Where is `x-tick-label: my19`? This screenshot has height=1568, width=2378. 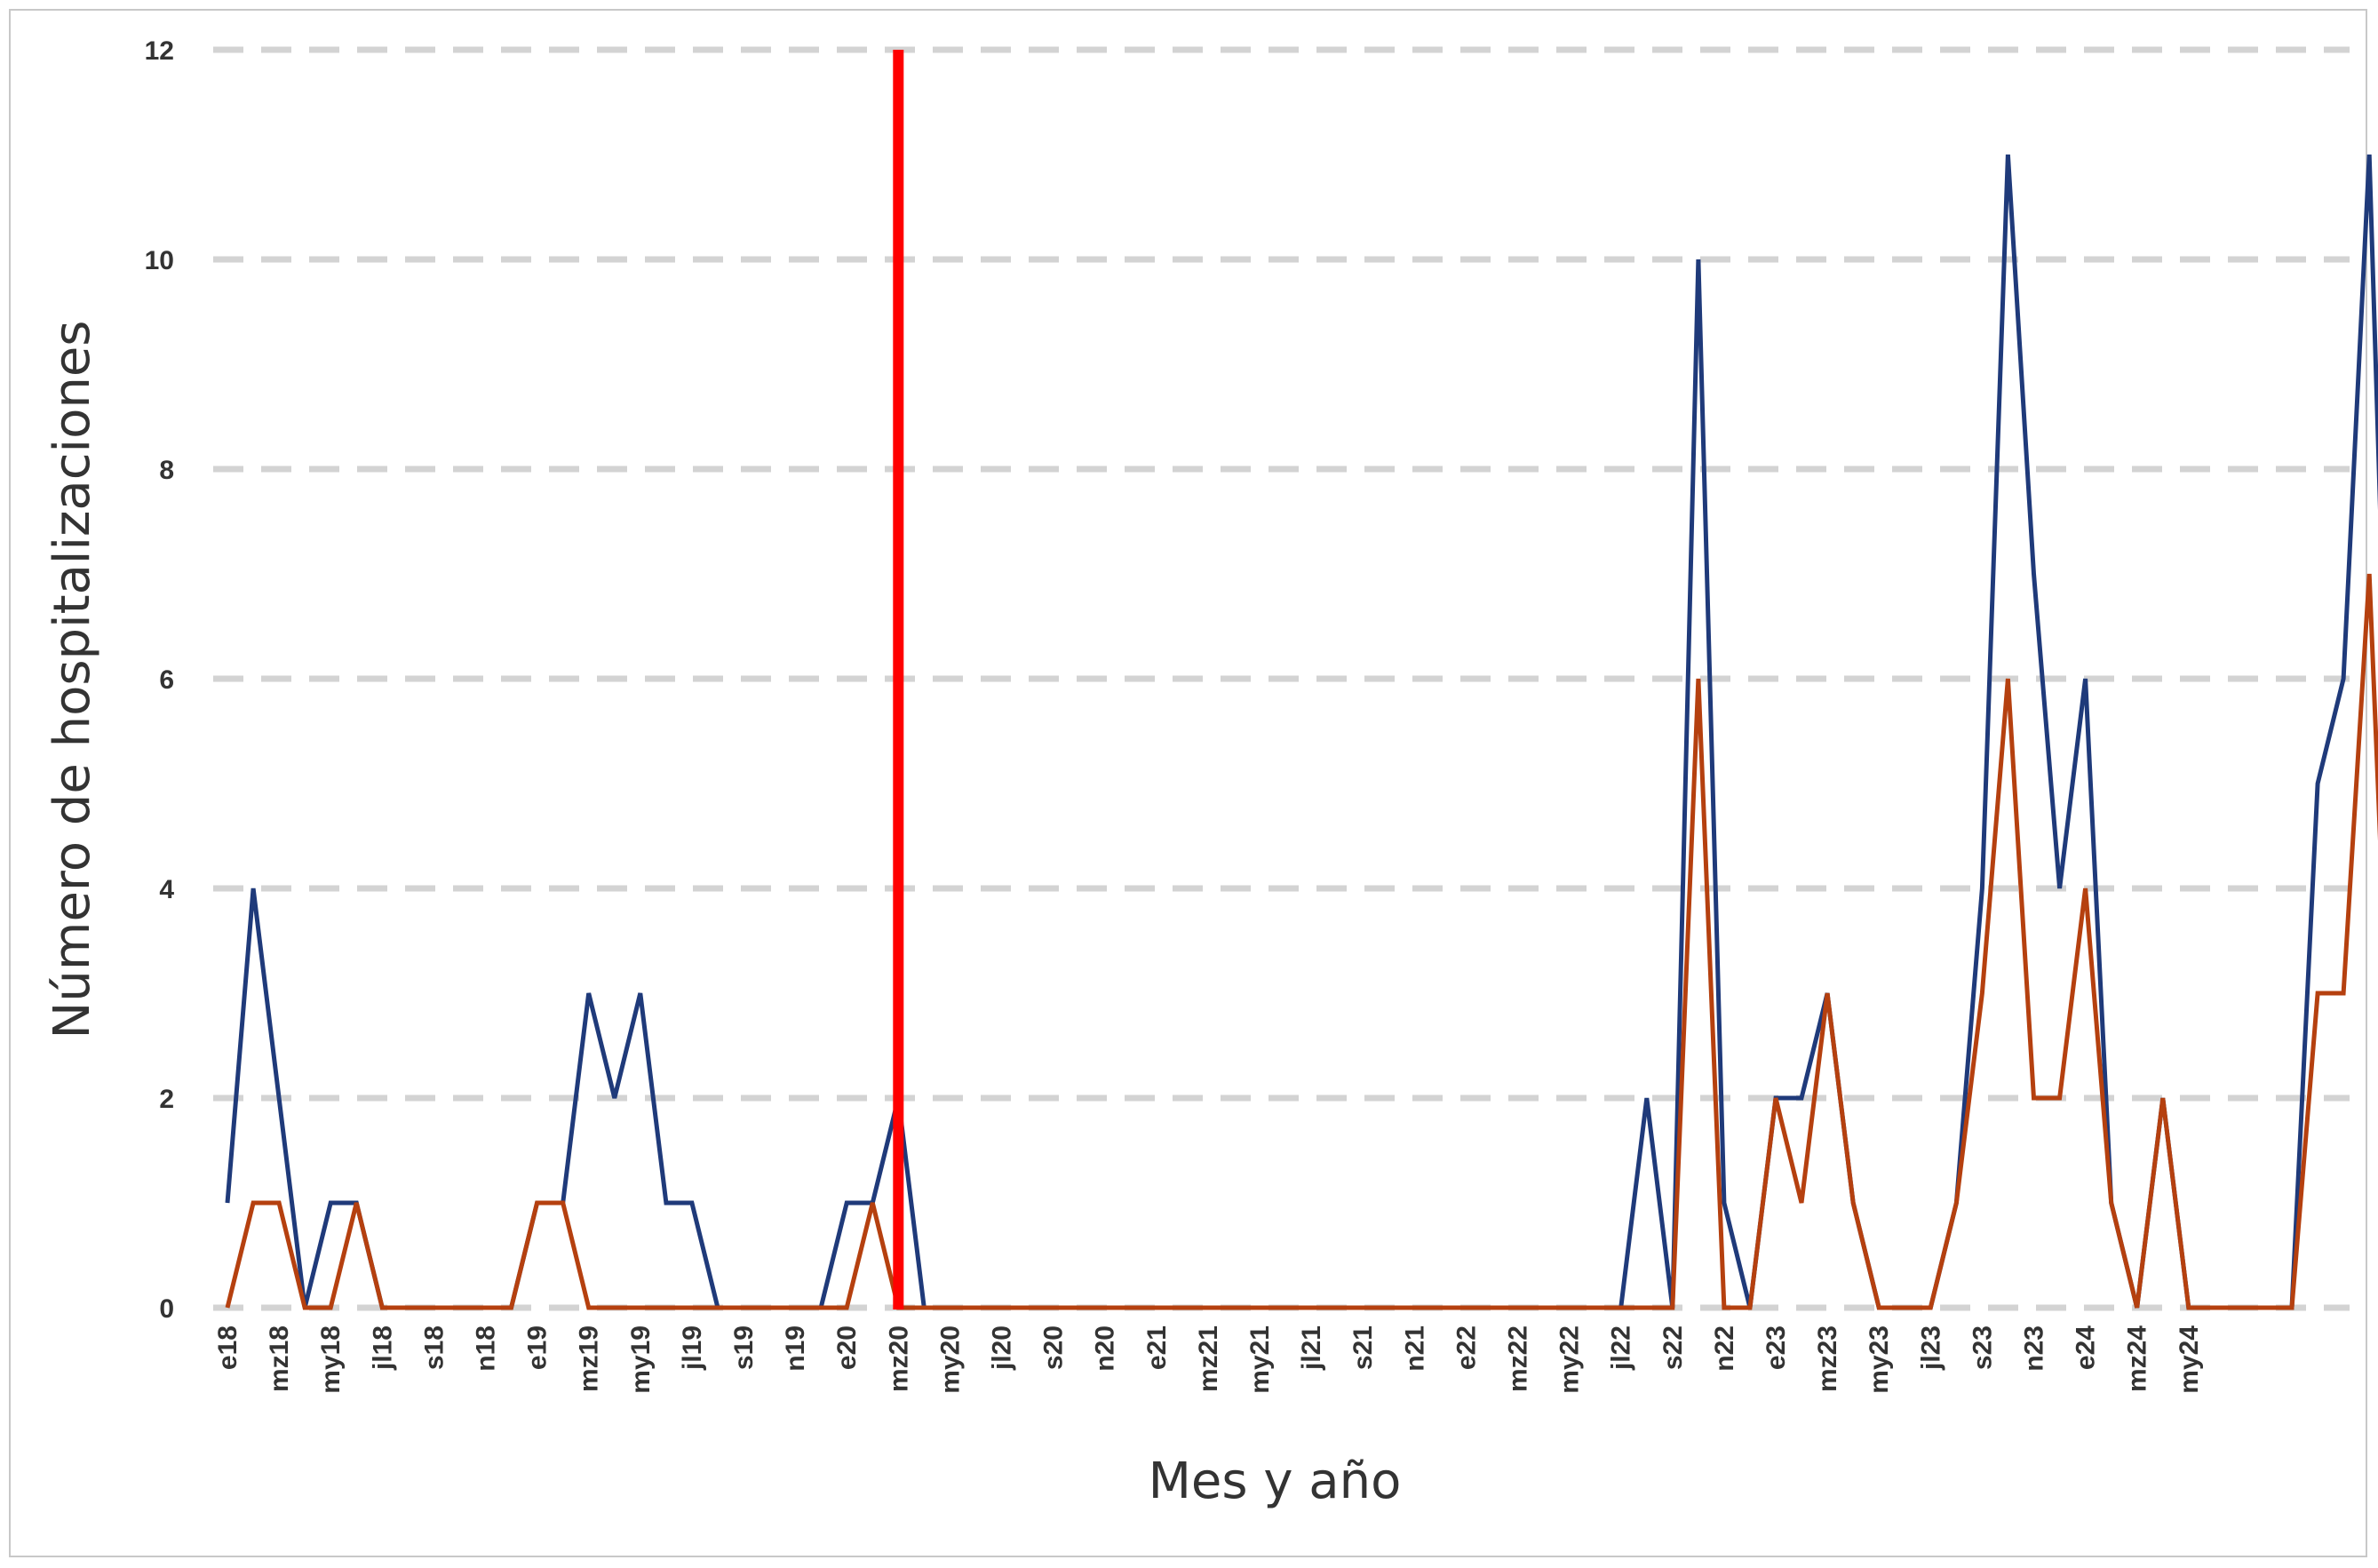 x-tick-label: my19 is located at coordinates (641, 1359).